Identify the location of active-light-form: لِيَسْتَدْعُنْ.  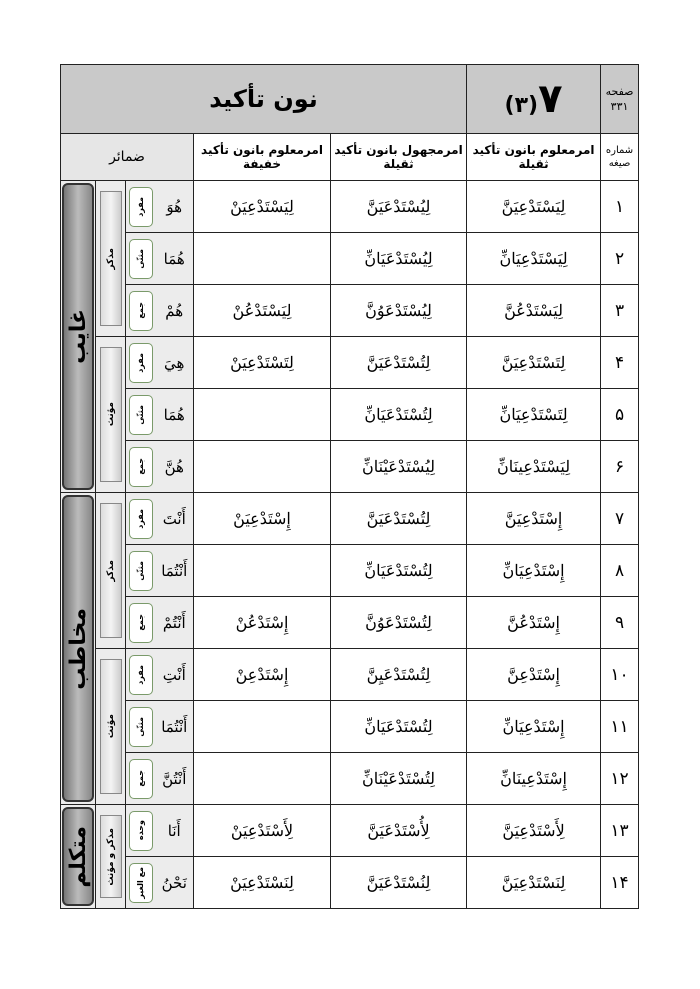
(262, 310).